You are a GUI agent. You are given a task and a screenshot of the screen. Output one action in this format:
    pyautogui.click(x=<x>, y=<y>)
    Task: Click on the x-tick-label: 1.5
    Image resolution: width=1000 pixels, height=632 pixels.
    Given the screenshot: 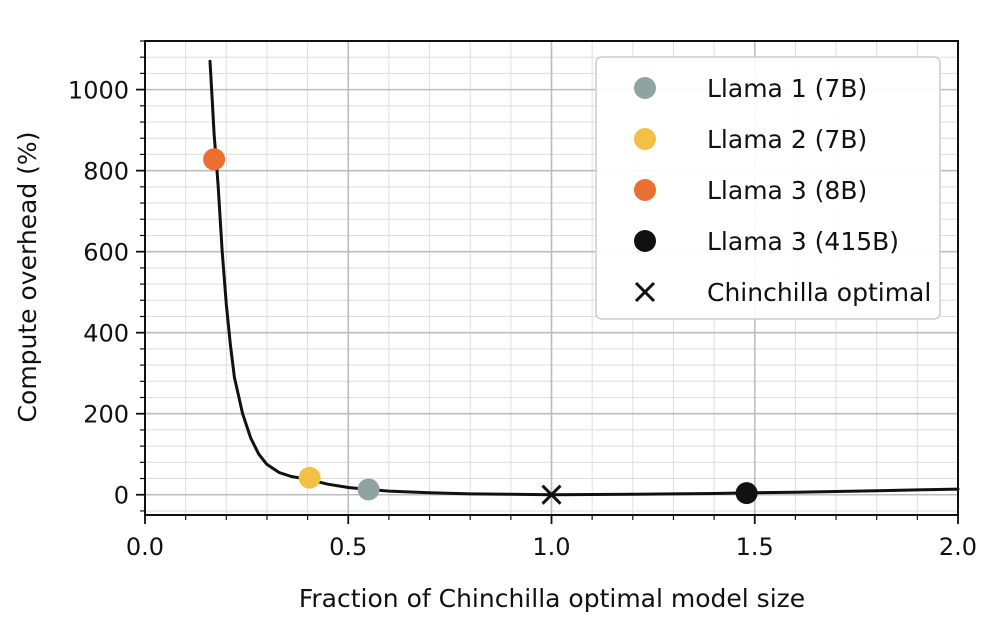 What is the action you would take?
    pyautogui.click(x=755, y=547)
    